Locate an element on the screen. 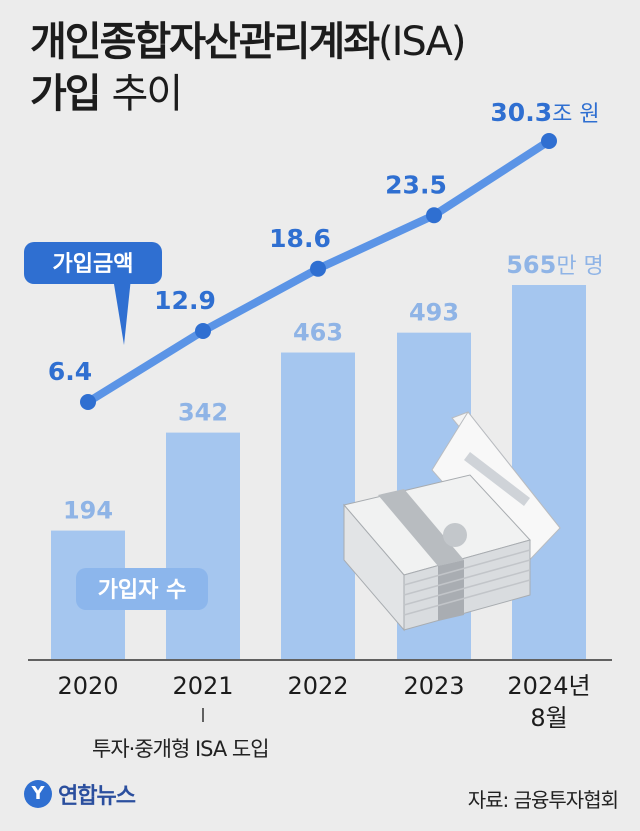 This screenshot has height=831, width=640. logo-icon: Y is located at coordinates (38, 794).